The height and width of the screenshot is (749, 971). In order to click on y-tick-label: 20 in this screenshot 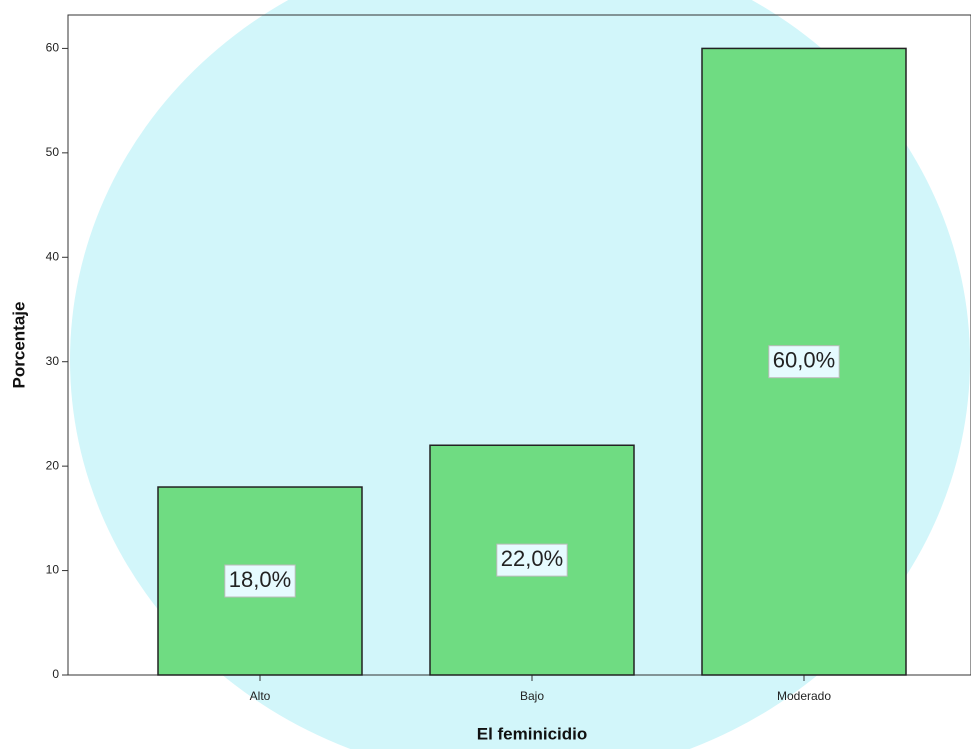, I will do `click(53, 465)`.